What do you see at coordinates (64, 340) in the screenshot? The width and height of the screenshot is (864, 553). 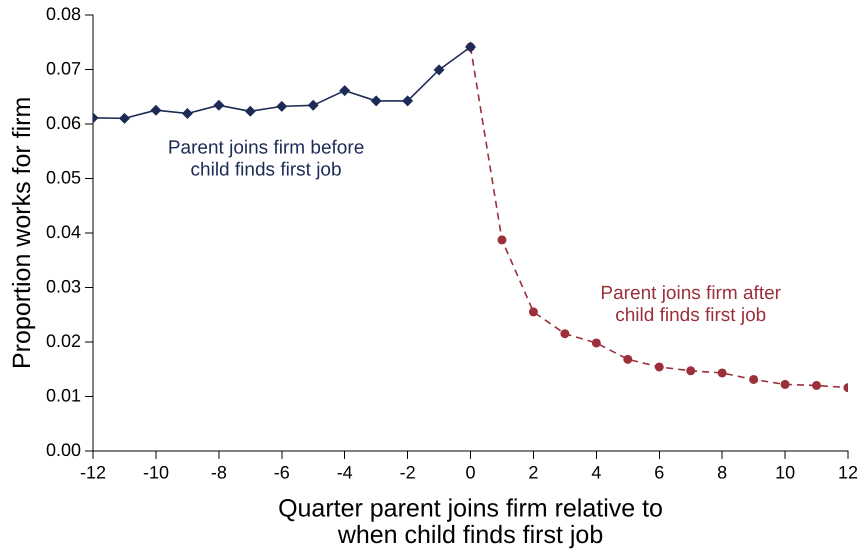 I see `y-tick-label: 0.02` at bounding box center [64, 340].